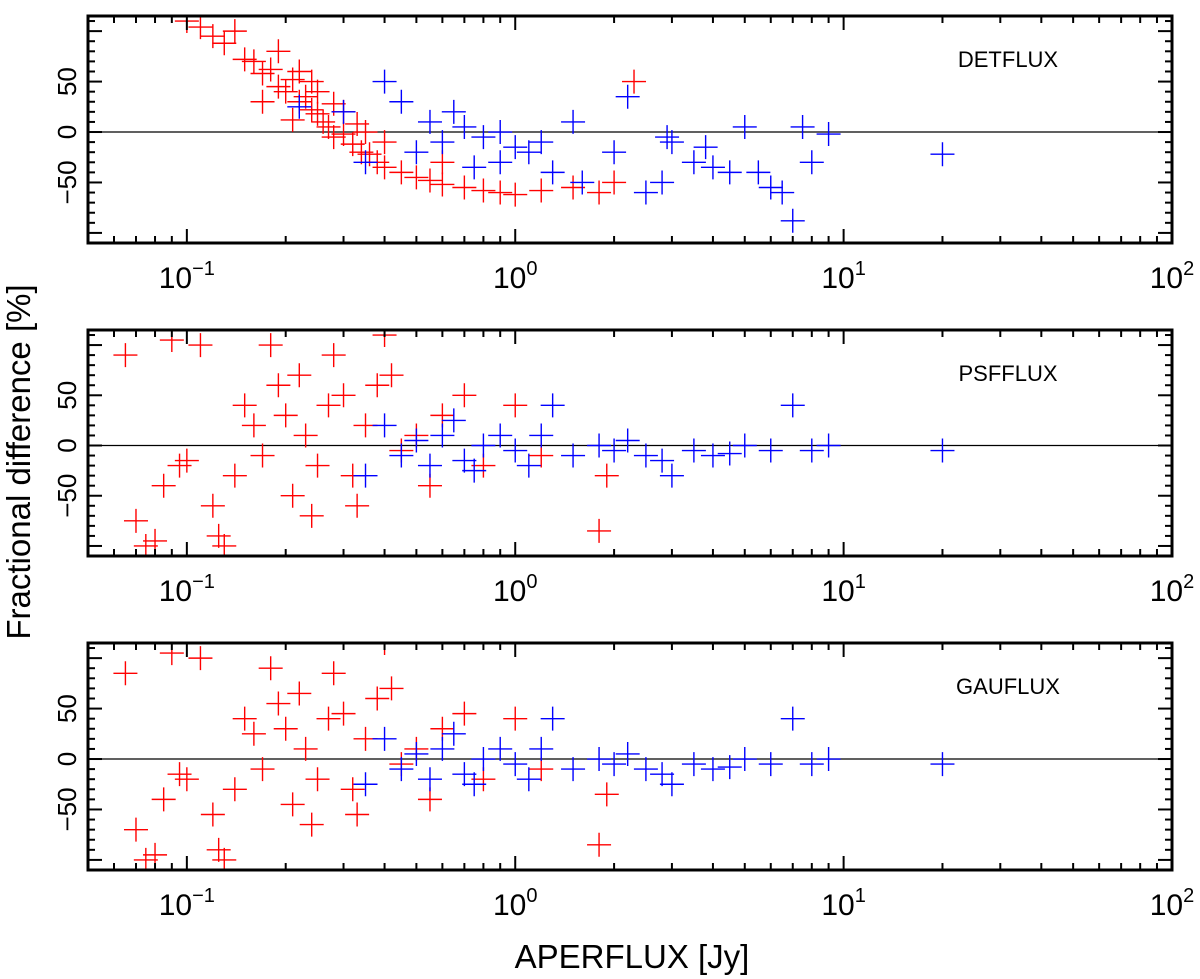 The width and height of the screenshot is (1200, 979). Describe the element at coordinates (203, 582) in the screenshot. I see `x-tick-exponent: −1` at that location.